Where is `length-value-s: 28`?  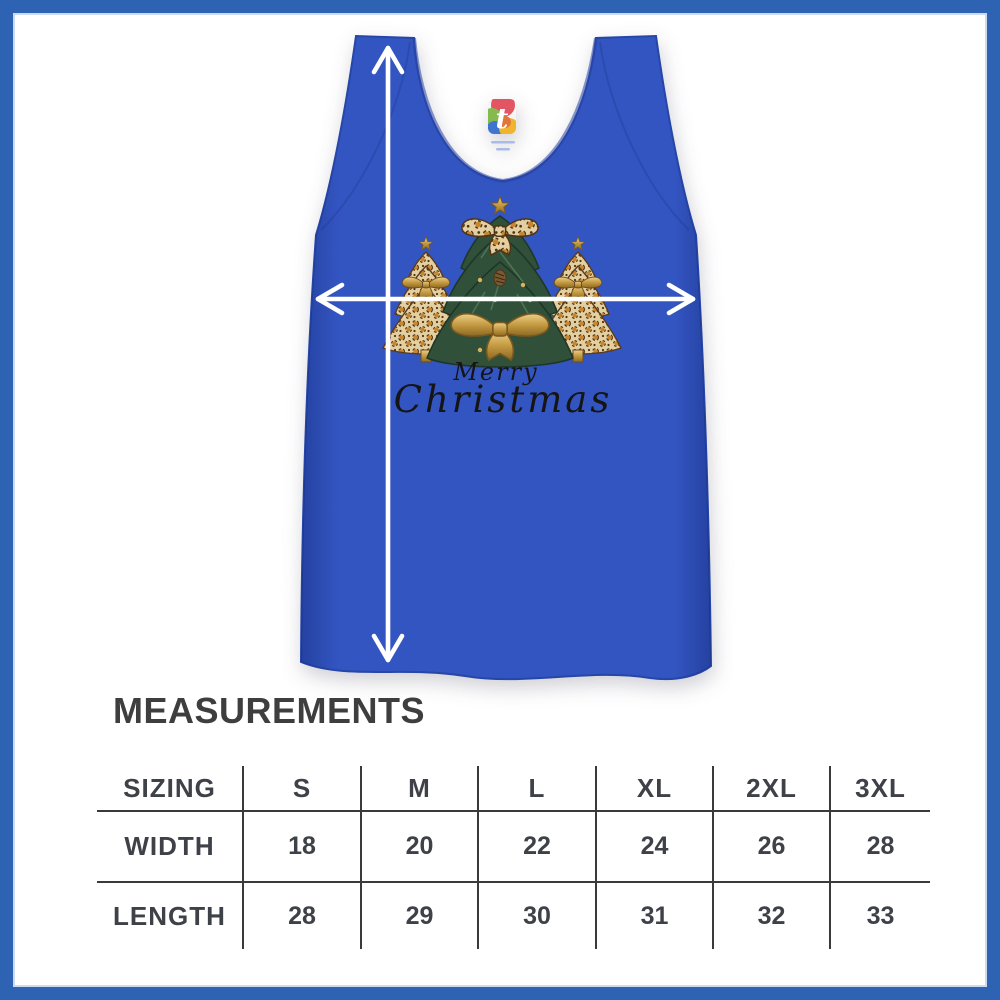
length-value-s: 28 is located at coordinates (301, 916).